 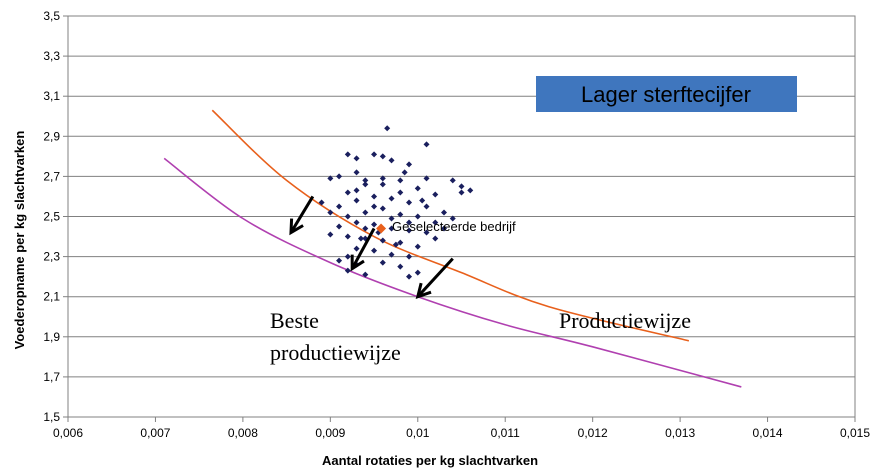 What do you see at coordinates (51, 56) in the screenshot?
I see `y-tick-label: 3,3` at bounding box center [51, 56].